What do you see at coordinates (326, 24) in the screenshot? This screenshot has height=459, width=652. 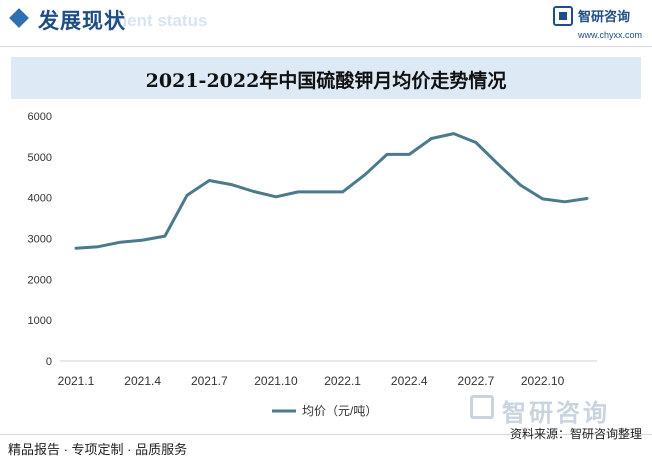 I see `header: ment status 发展现状 智研咨询 www.chyxx.com` at bounding box center [326, 24].